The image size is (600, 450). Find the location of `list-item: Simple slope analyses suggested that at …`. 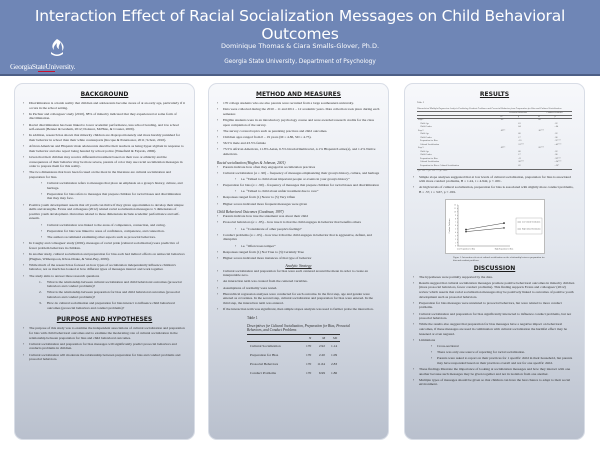

list-item: Simple slope analyses suggested that at … is located at coordinates (494, 179).